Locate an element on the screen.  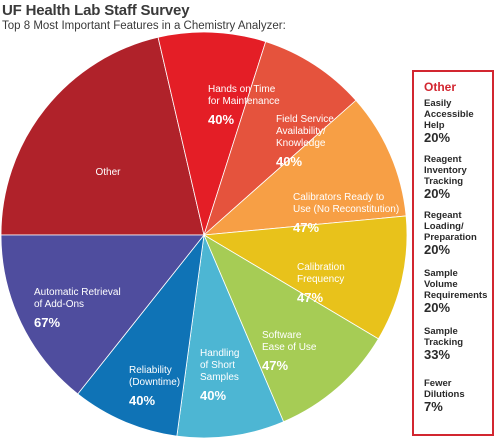
slice-label: Hands on Time for Maintenance is located at coordinates (244, 95).